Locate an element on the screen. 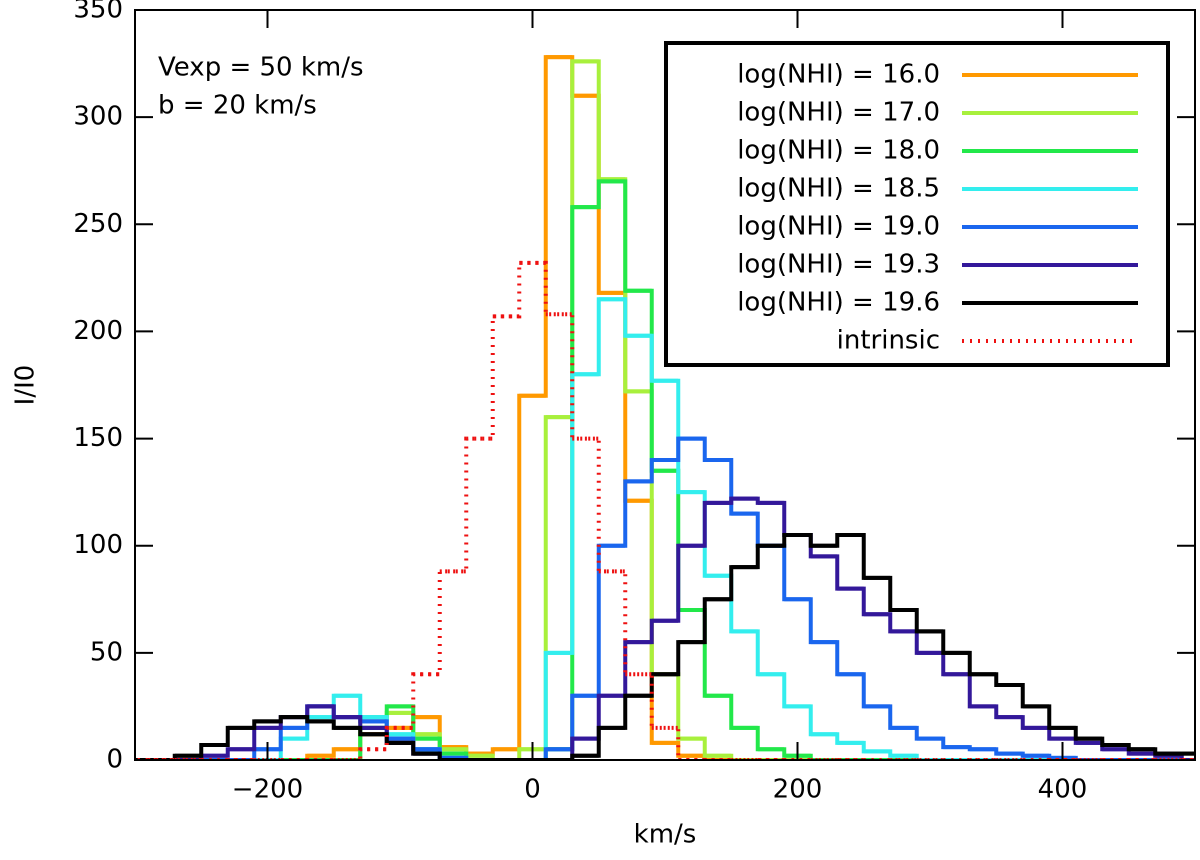 Image resolution: width=1200 pixels, height=860 pixels. y-axis-label: I/I0 is located at coordinates (26, 385).